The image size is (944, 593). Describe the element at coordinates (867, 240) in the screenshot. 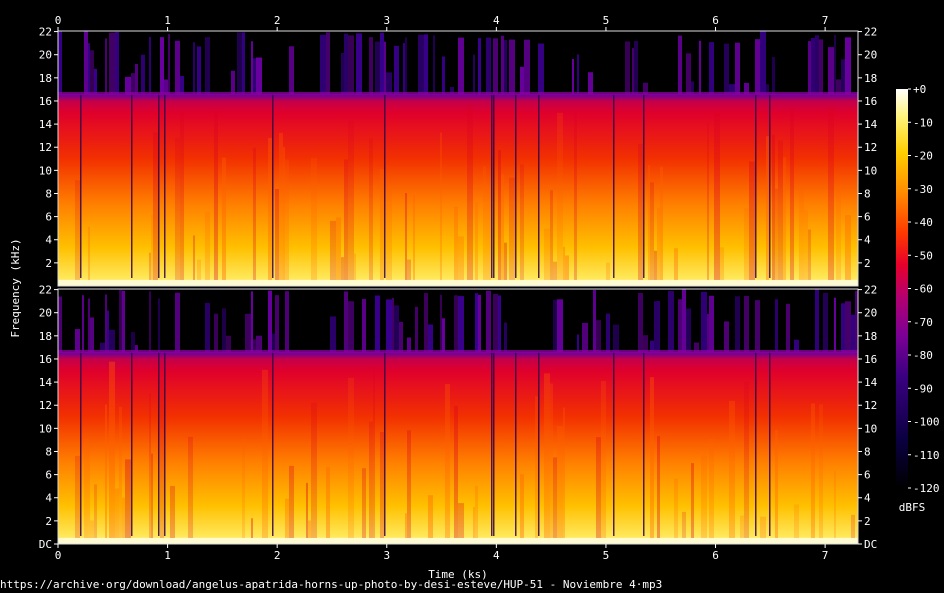

I see `y-tick-label: 4` at that location.